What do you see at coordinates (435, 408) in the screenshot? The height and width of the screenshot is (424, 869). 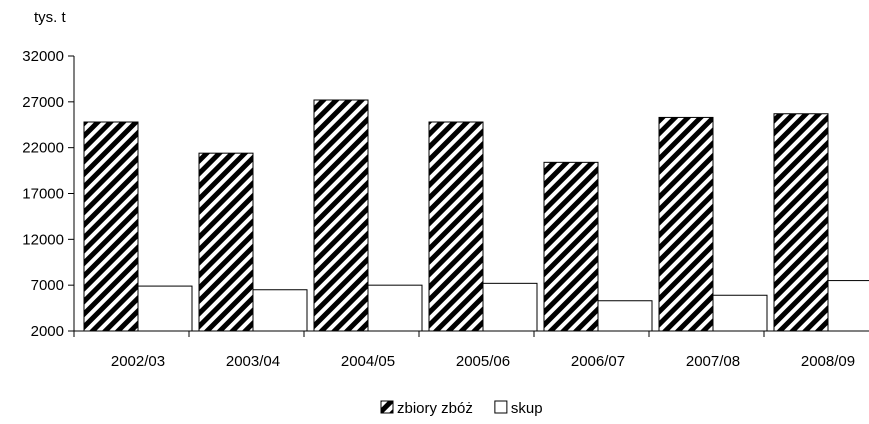 I see `legend-label-zbiory: zbiory zbóż` at bounding box center [435, 408].